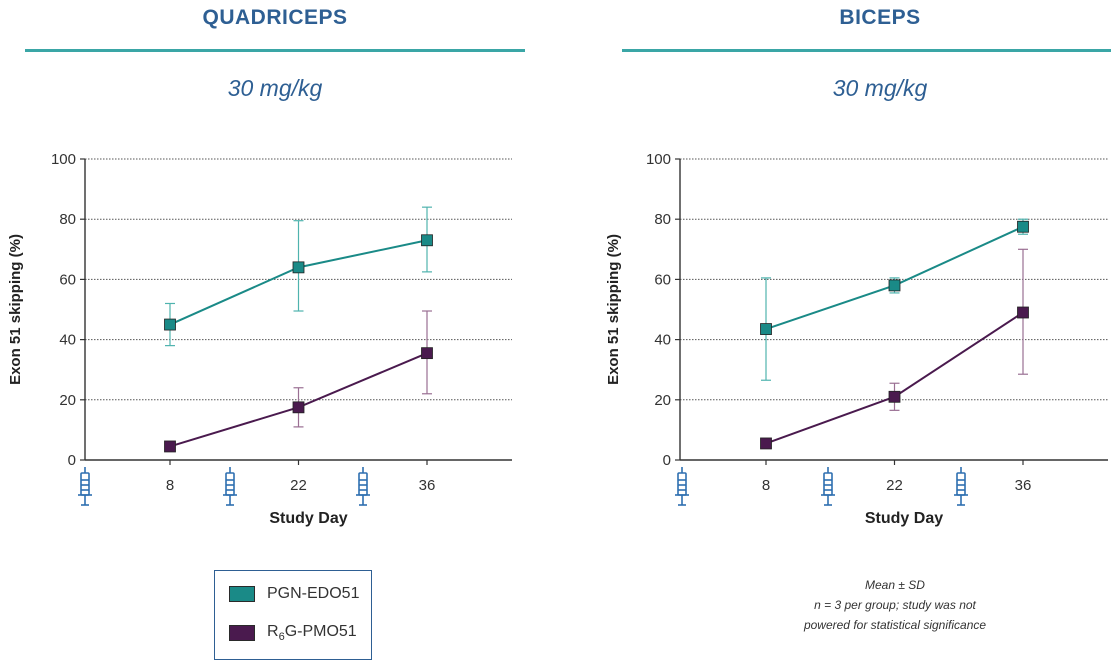 This screenshot has height=660, width=1111. Describe the element at coordinates (894, 378) in the screenshot. I see `series-line` at that location.